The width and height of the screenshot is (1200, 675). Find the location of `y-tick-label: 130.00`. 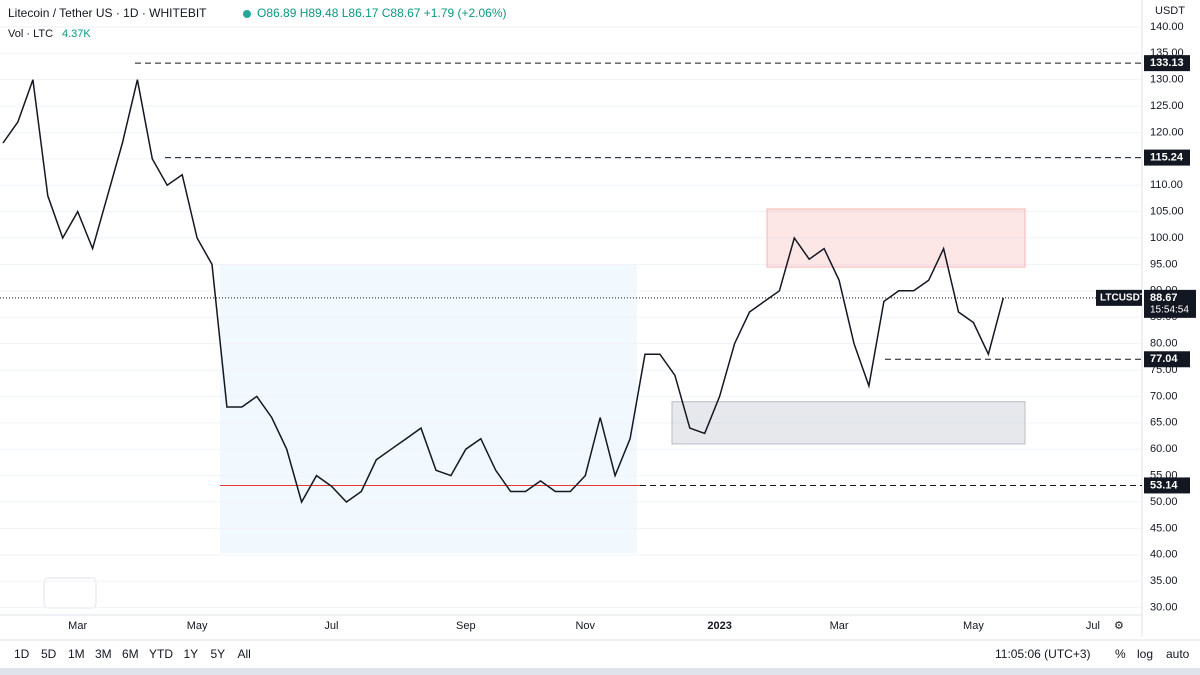

y-tick-label: 130.00 is located at coordinates (1167, 80).